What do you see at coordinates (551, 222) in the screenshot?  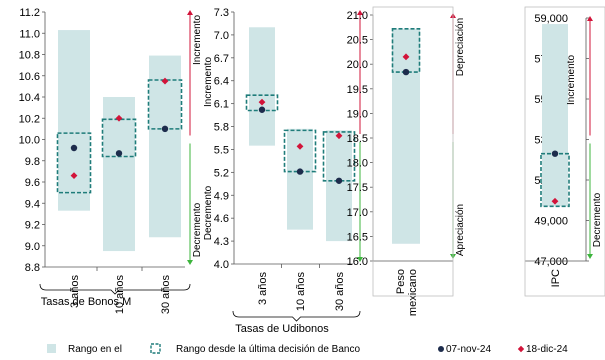 I see `panel4-y-tick-label: 49,000` at bounding box center [551, 222].